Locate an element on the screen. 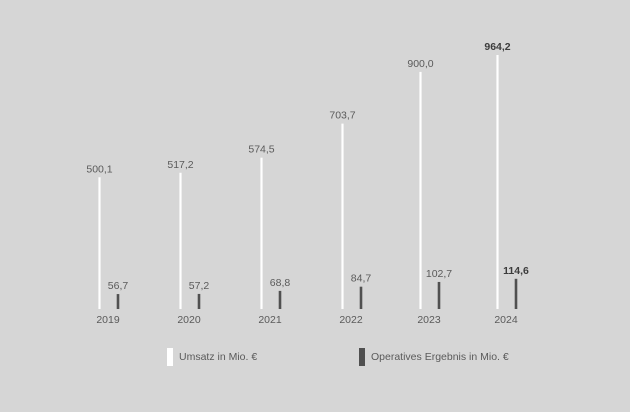  bar-ergebnis-2023 is located at coordinates (439, 295).